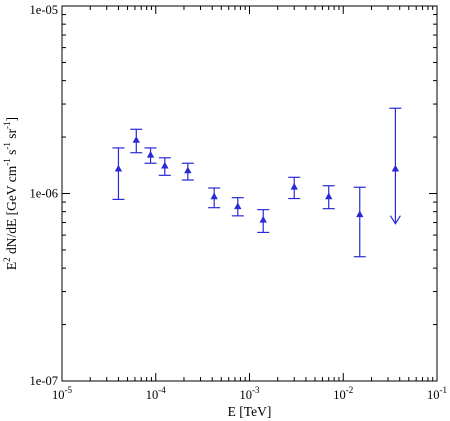  Describe the element at coordinates (343, 393) in the screenshot. I see `x-tick-label: 10⁻²` at that location.